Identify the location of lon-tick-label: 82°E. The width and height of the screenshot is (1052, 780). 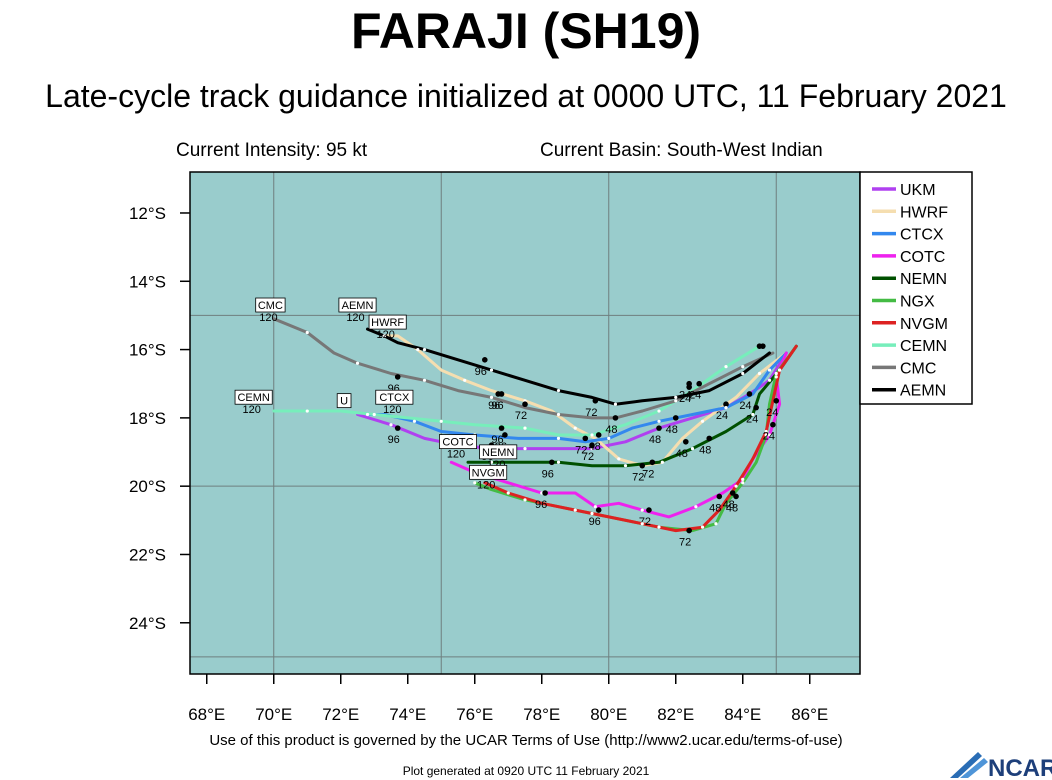
(675, 714).